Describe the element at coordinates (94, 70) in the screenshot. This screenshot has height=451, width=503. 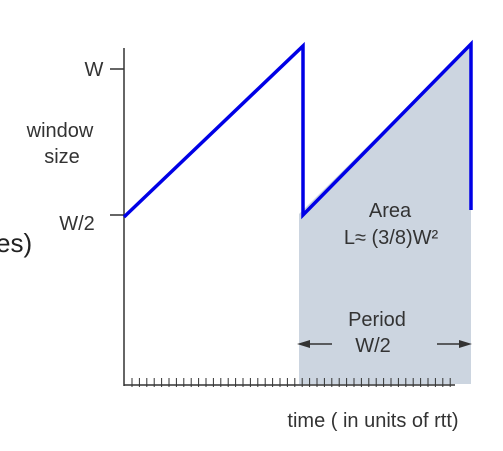
I see `label-w: W` at that location.